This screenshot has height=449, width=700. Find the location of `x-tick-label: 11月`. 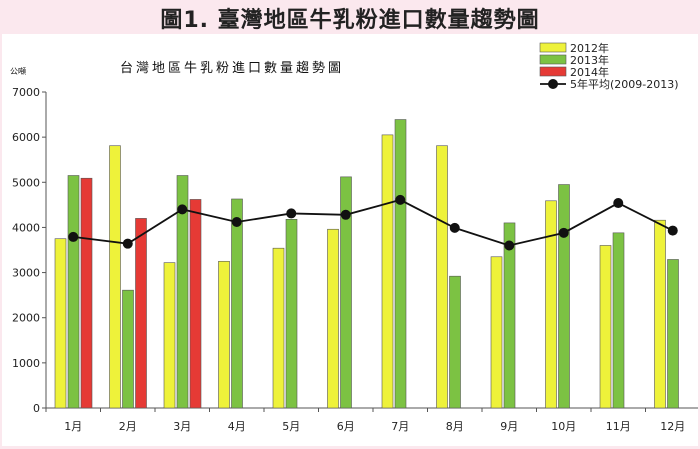

x-tick-label: 11月 is located at coordinates (618, 426).